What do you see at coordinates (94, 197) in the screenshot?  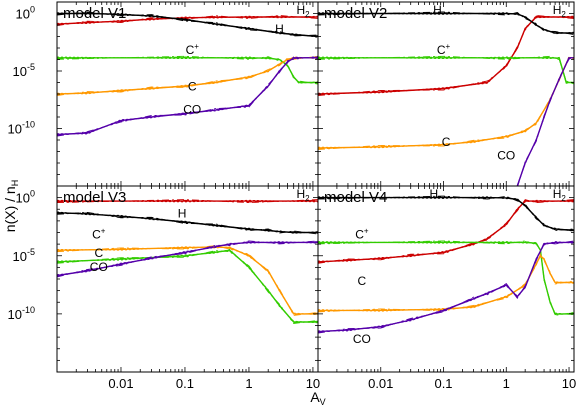 I see `panel-title: model V3` at bounding box center [94, 197].